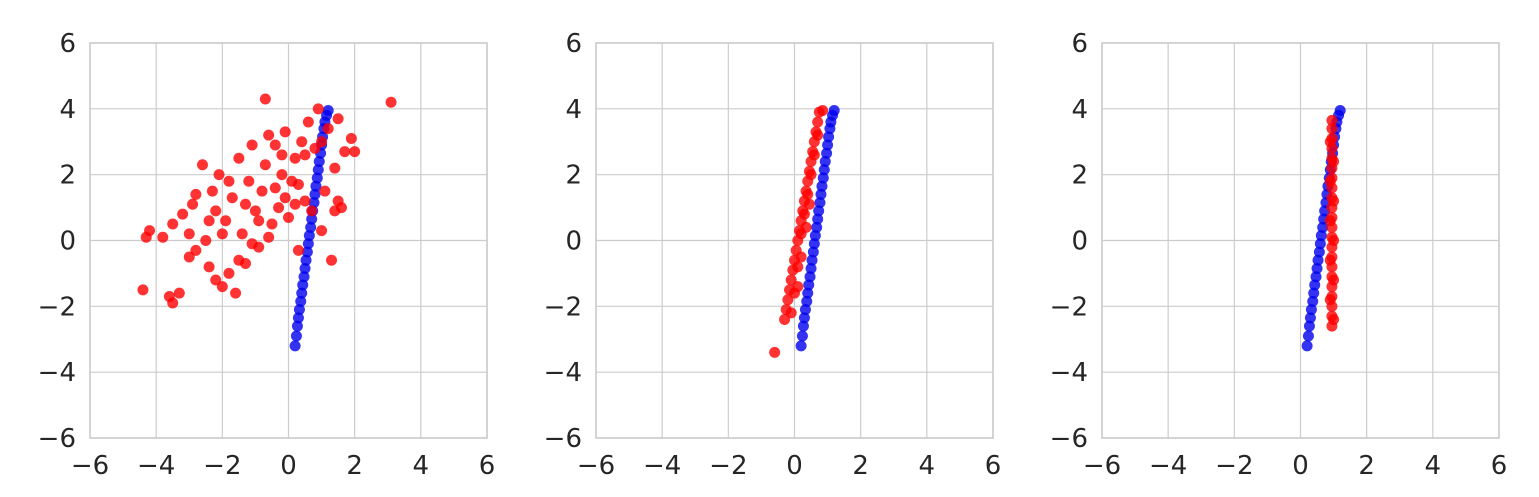 The width and height of the screenshot is (1539, 497). What do you see at coordinates (222, 466) in the screenshot?
I see `x-tick-label: −2` at bounding box center [222, 466].